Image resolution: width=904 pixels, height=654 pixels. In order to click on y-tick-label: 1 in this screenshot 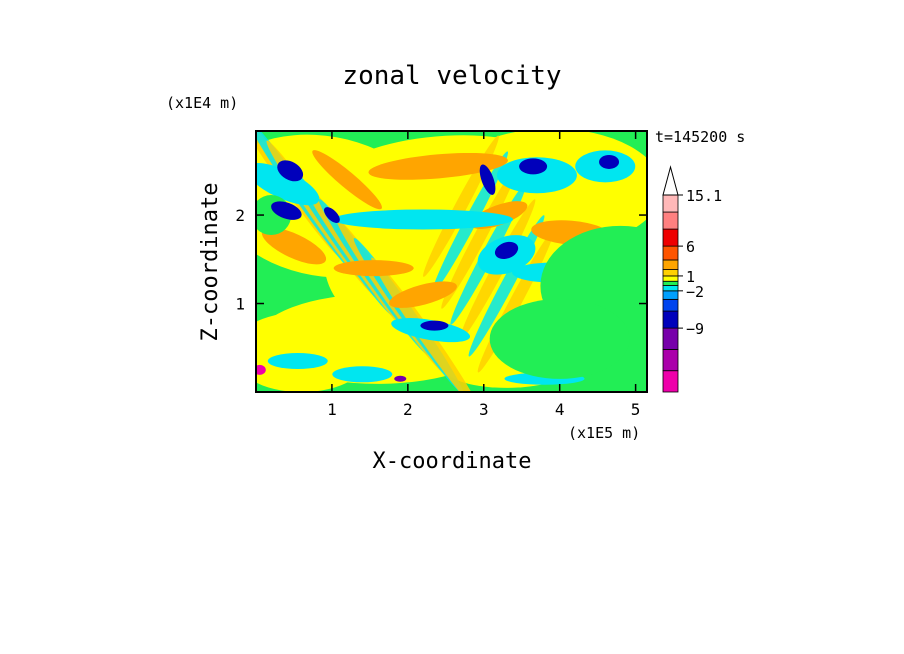, I will do `click(240, 304)`.